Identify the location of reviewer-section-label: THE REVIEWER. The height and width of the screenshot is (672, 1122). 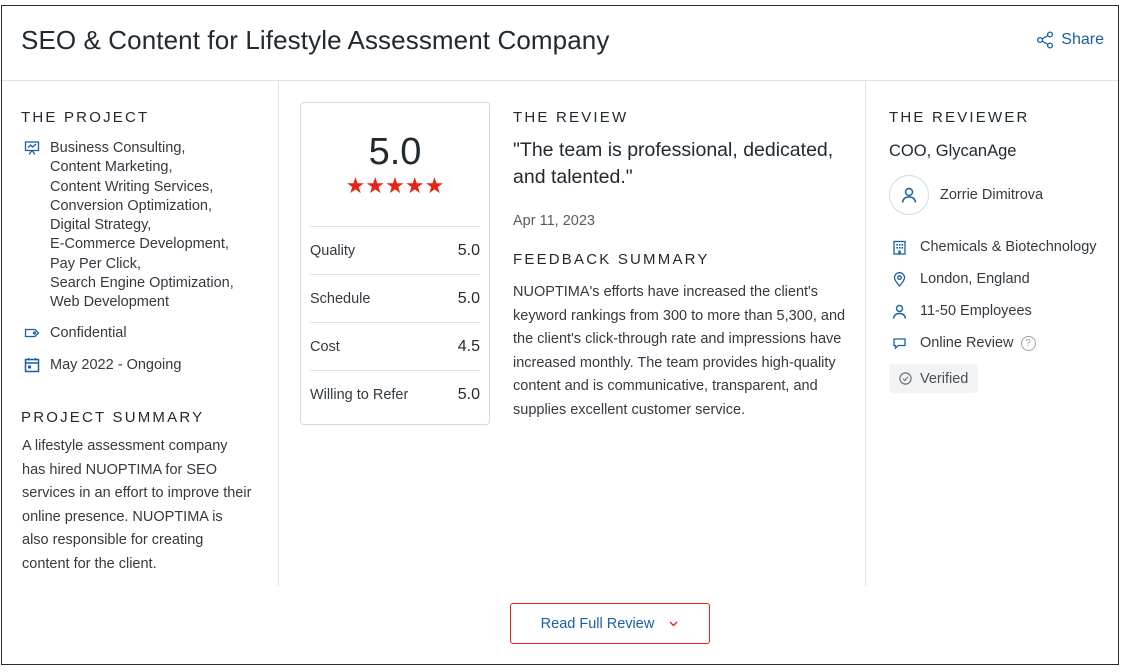
(959, 117).